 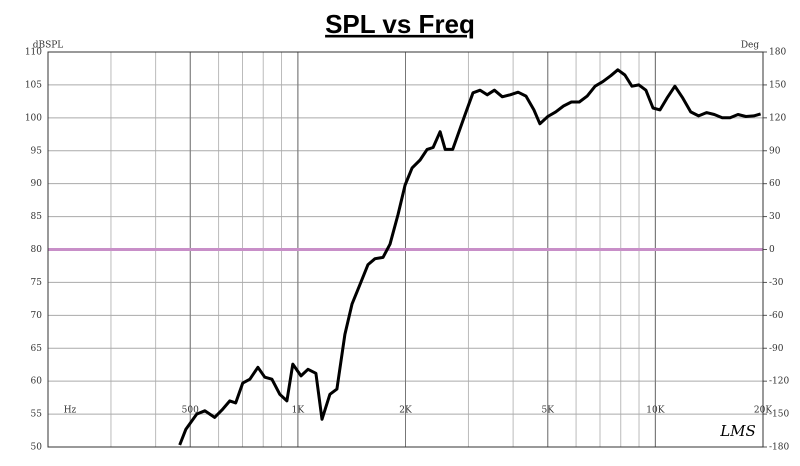 What do you see at coordinates (37, 448) in the screenshot?
I see `y-tick-label: 50` at bounding box center [37, 448].